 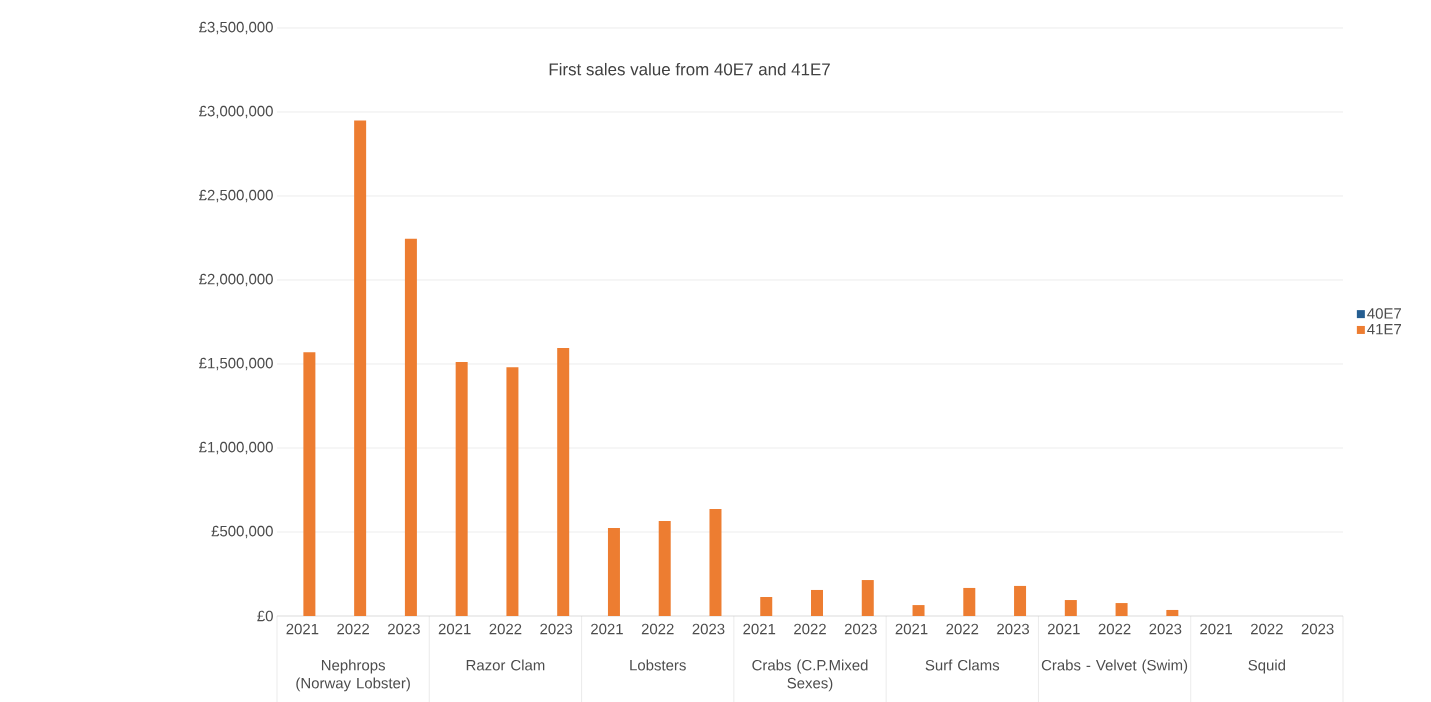 I want to click on text: Crabs (C.P.Mixed Sexes), so click(x=810, y=675).